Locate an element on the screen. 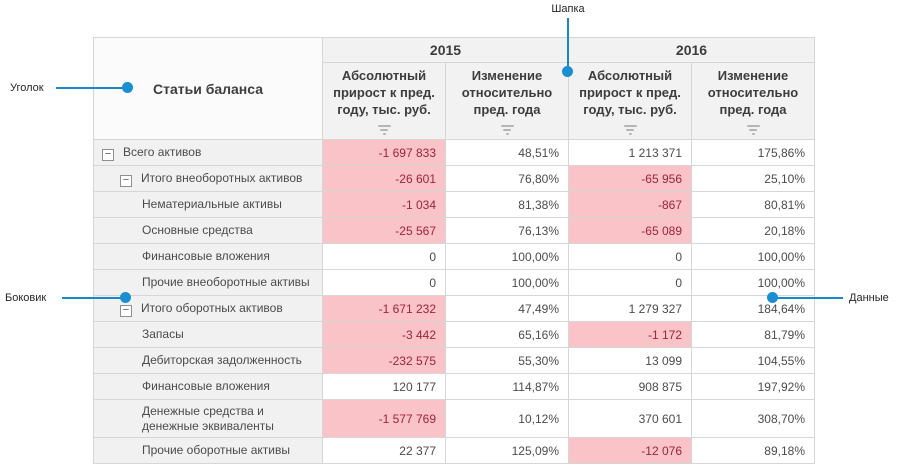 Image resolution: width=898 pixels, height=468 pixels. row-label: Запасы is located at coordinates (208, 334).